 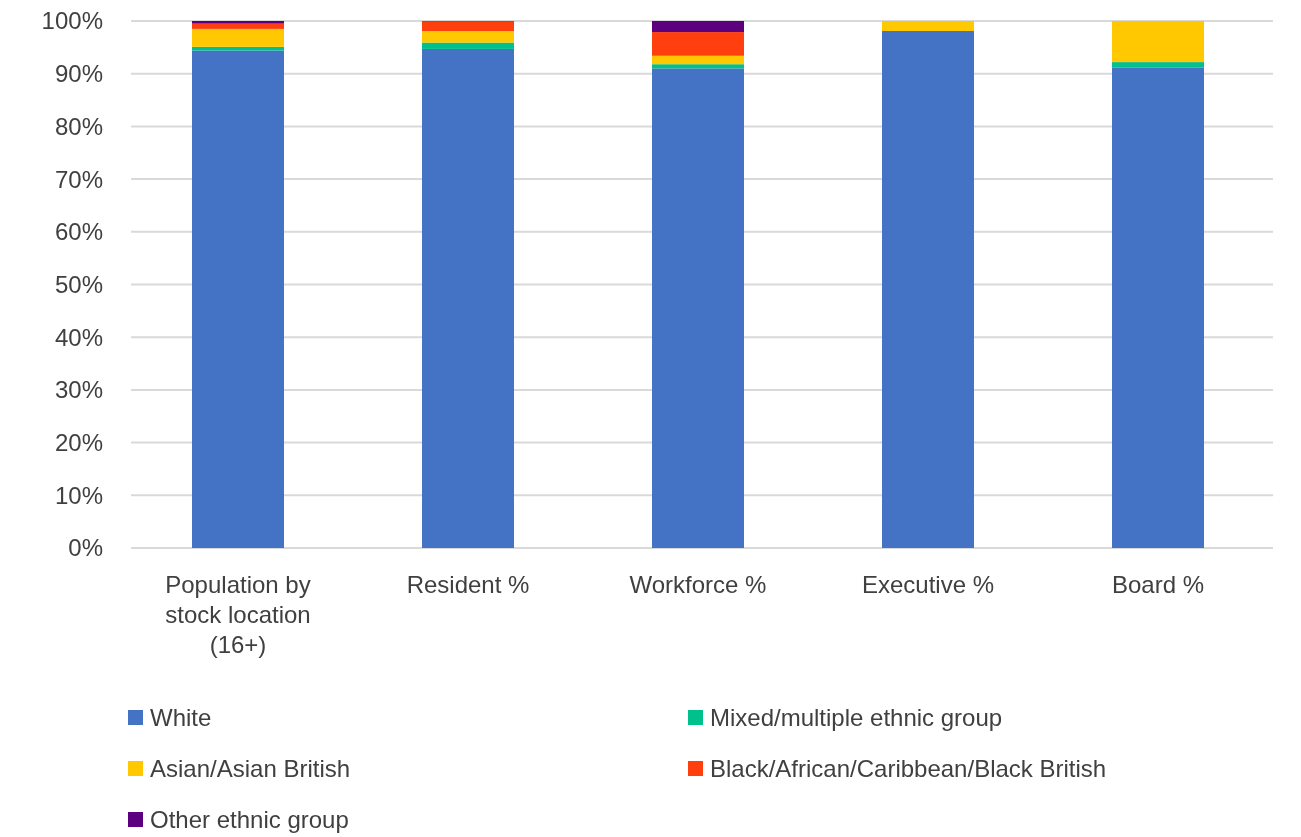 I want to click on x-tick-label: Executive %, so click(x=928, y=584).